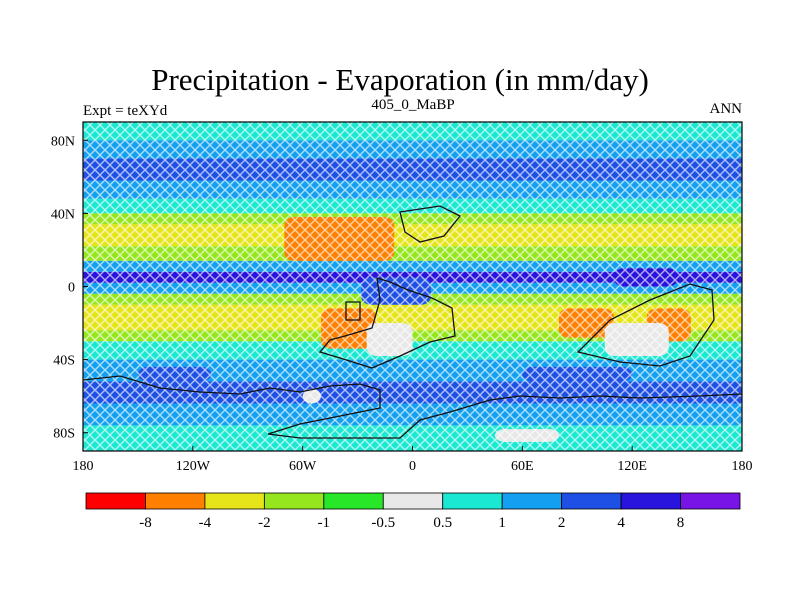 Image resolution: width=800 pixels, height=600 pixels. Describe the element at coordinates (324, 523) in the screenshot. I see `colorbar-label-3: -1` at that location.